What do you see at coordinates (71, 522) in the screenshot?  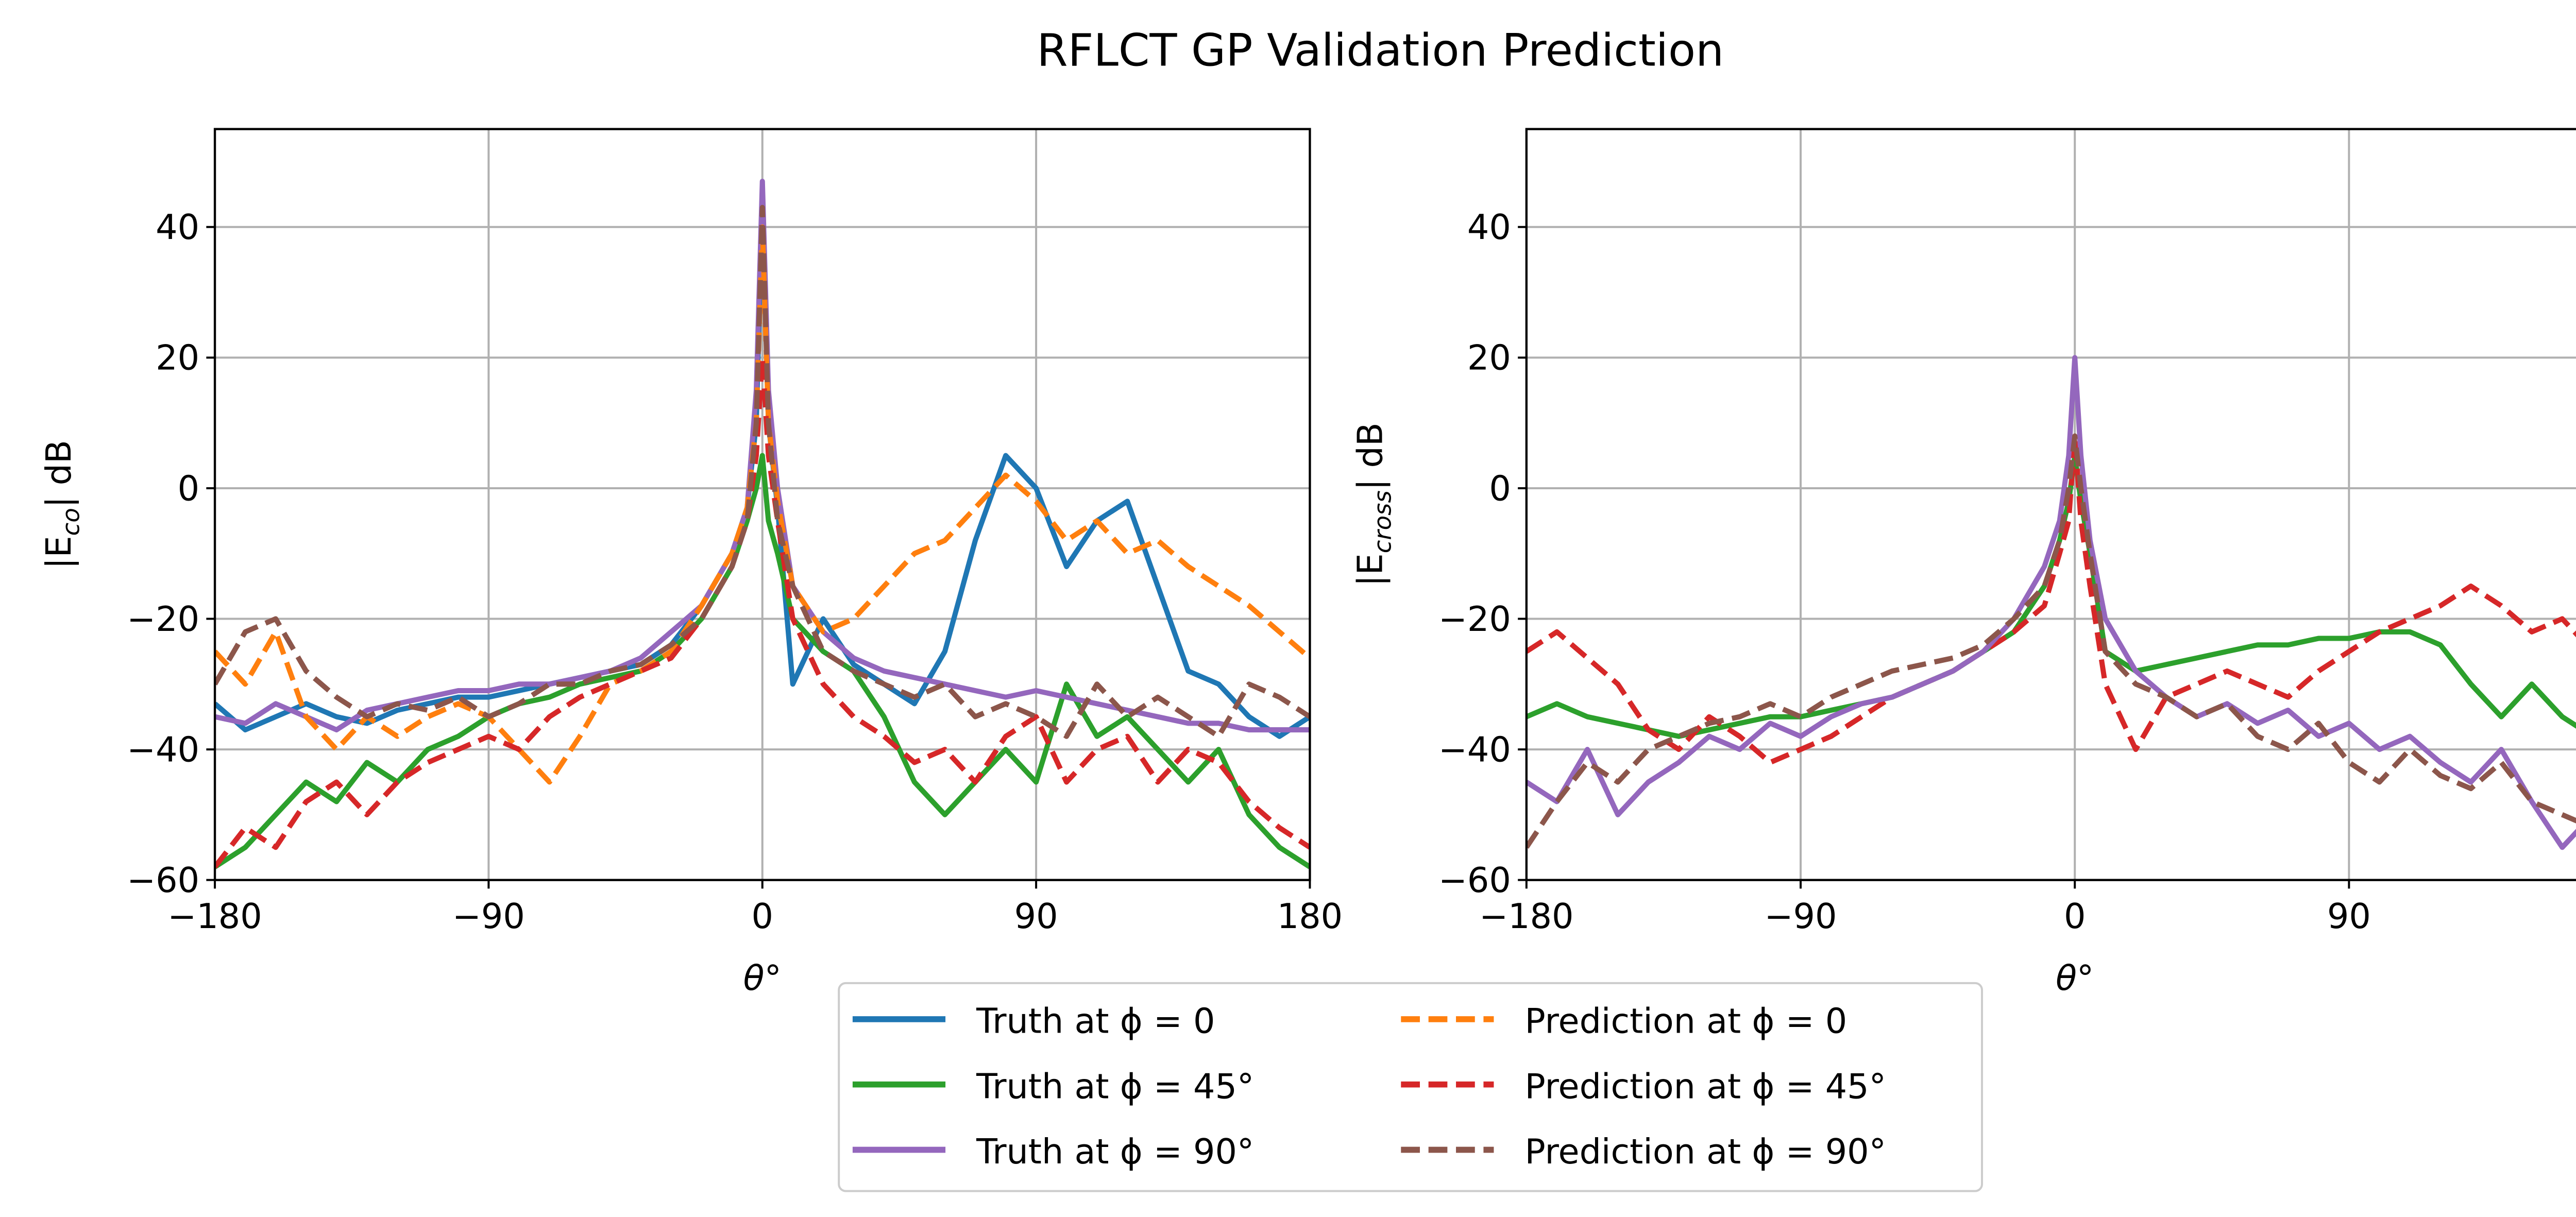 I see `y-axis-label-sub: co` at bounding box center [71, 522].